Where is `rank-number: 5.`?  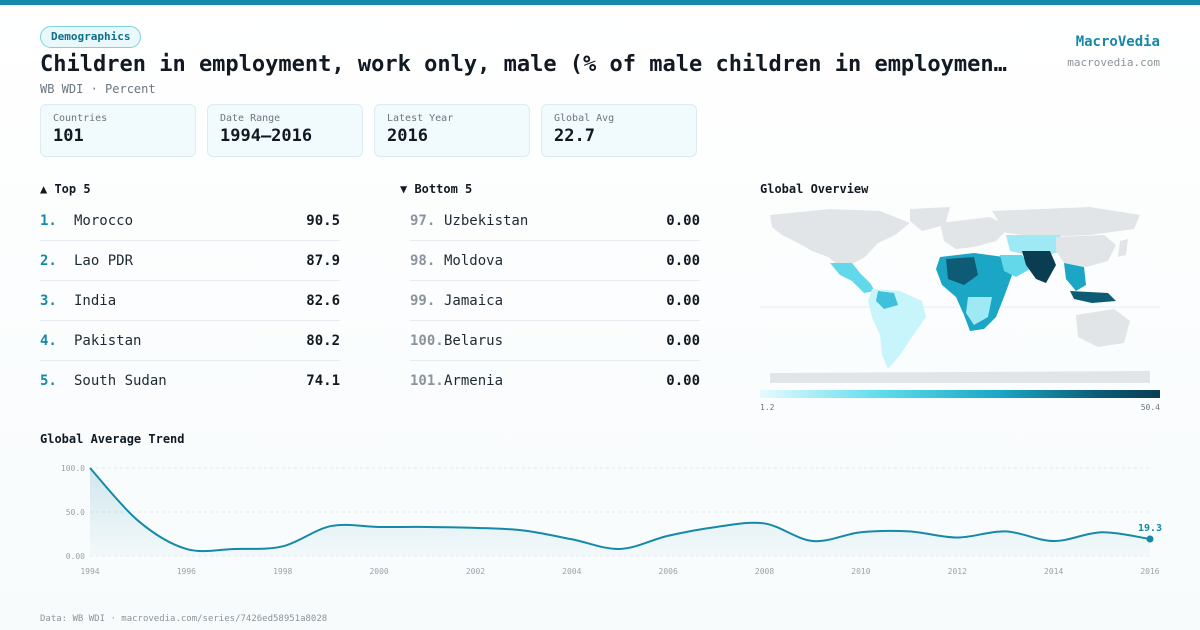 rank-number: 5. is located at coordinates (48, 381).